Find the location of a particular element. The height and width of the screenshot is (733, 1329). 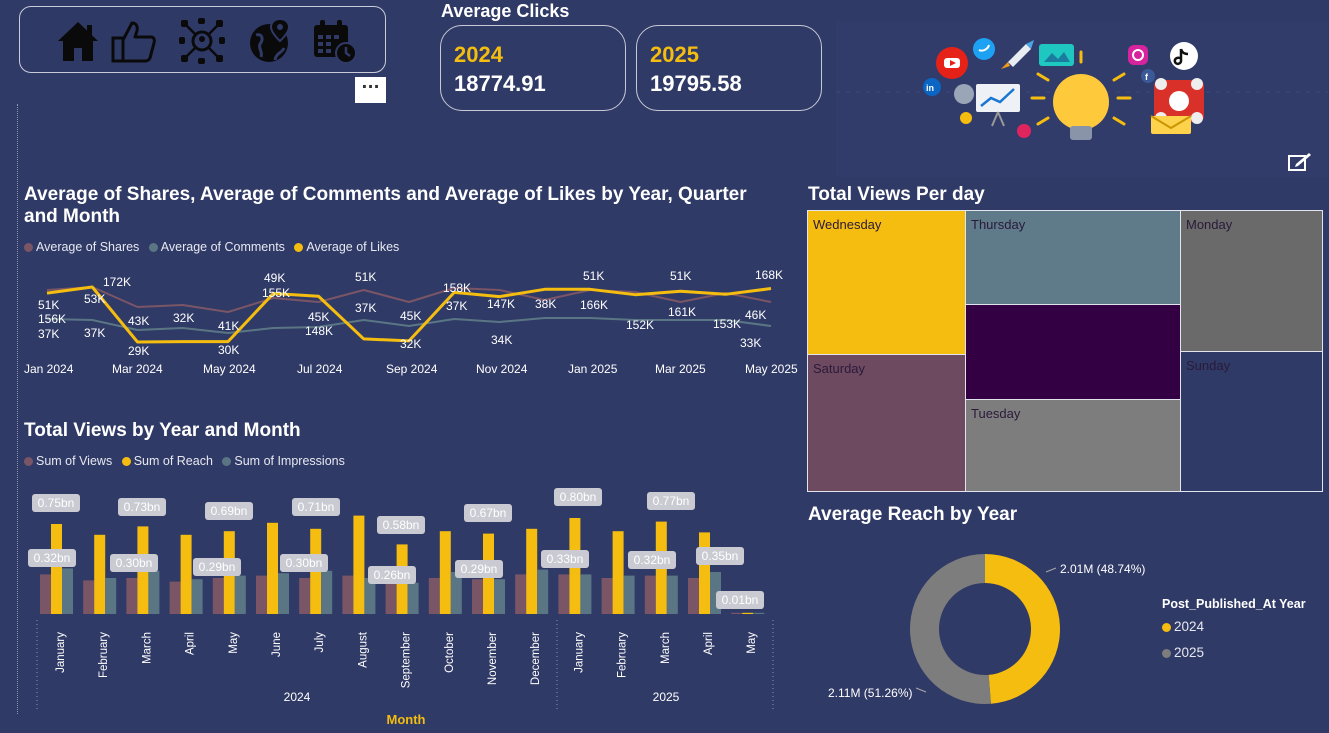

rocket-icon is located at coordinates (1019, 55).